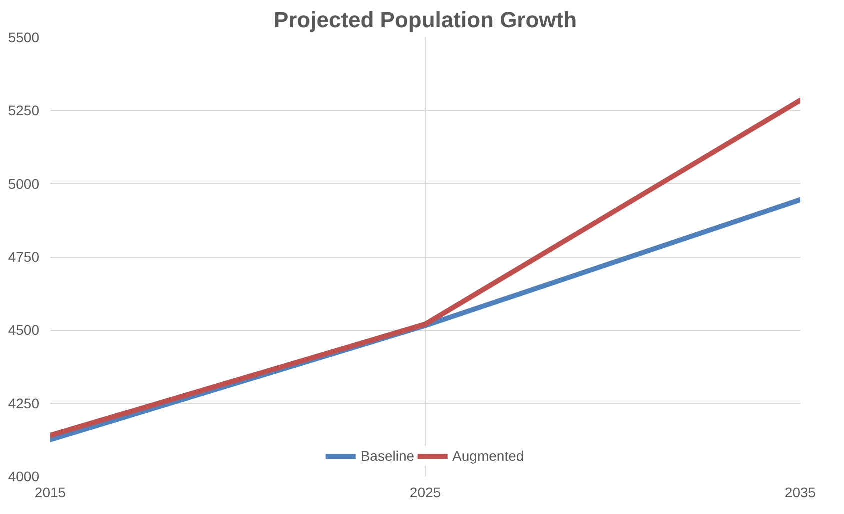  Describe the element at coordinates (24, 110) in the screenshot. I see `y-tick-label: 5250` at that location.